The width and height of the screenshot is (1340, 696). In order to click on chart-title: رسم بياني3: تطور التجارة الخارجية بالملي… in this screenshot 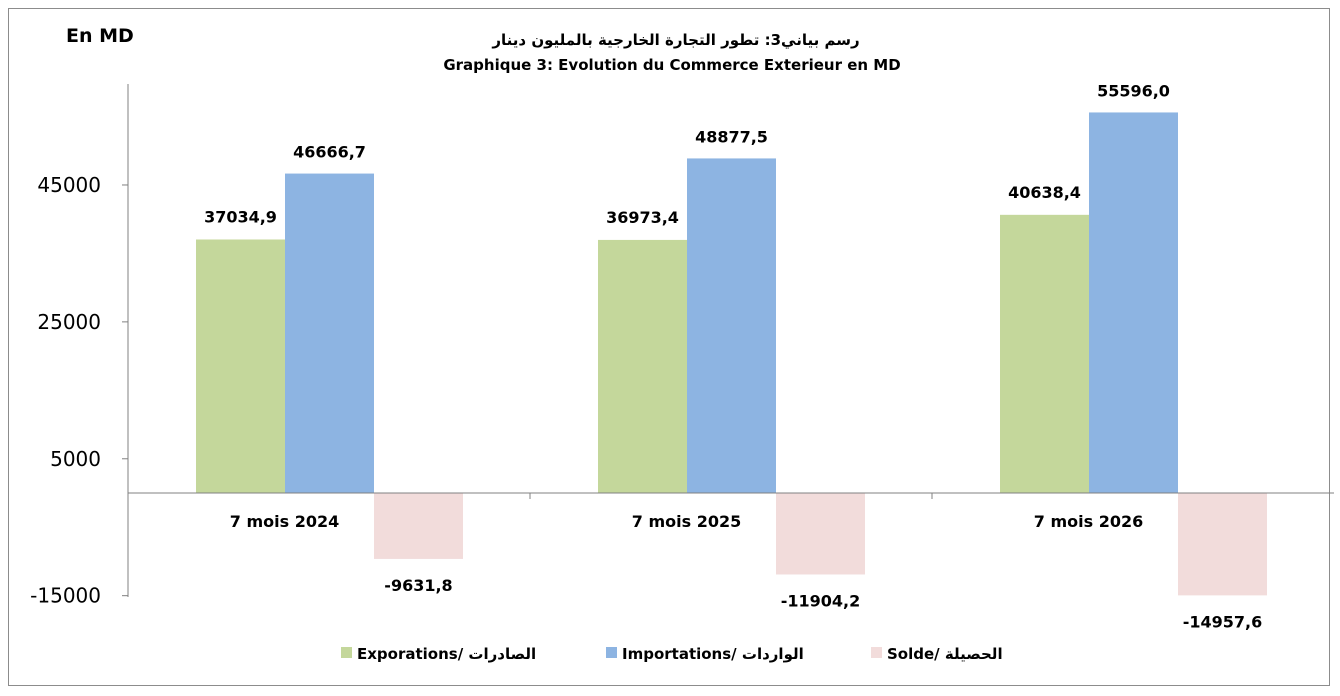, I will do `click(675, 40)`.